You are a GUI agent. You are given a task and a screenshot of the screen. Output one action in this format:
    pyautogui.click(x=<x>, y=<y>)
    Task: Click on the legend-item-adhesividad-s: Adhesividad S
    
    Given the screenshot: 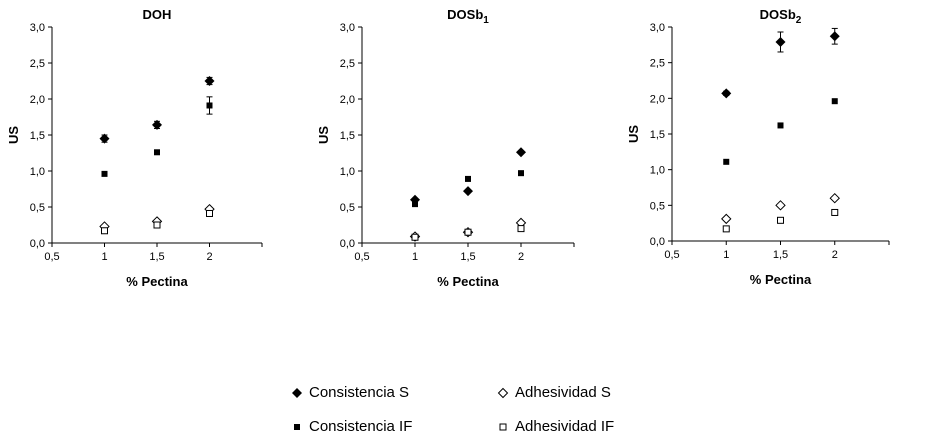 What is the action you would take?
    pyautogui.click(x=553, y=392)
    